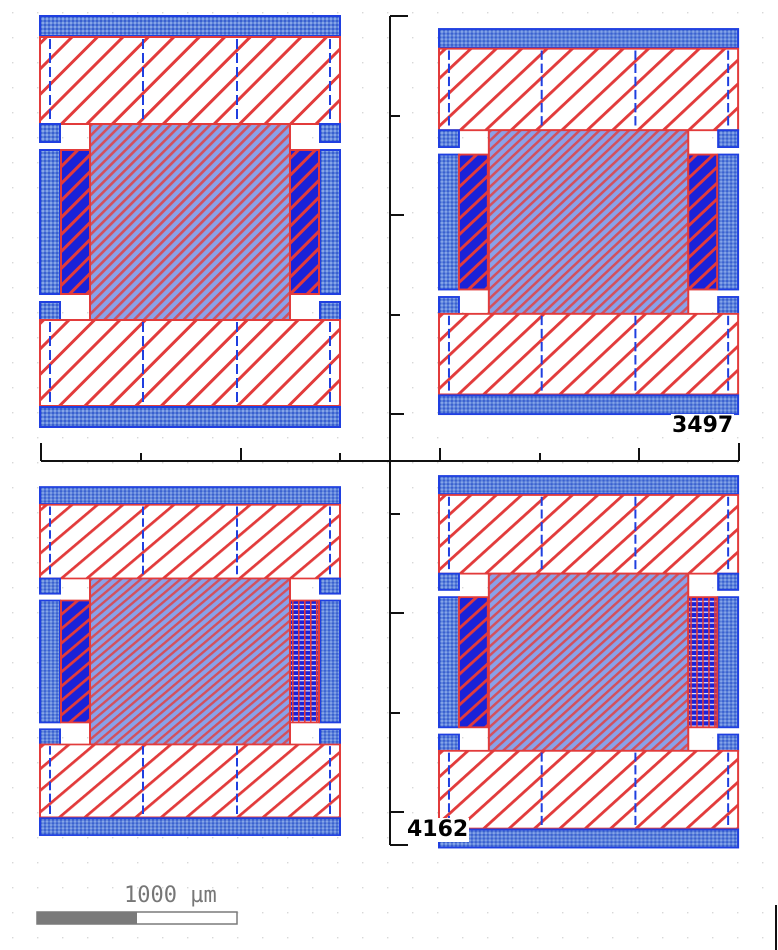 Image resolution: width=778 pixels, height=950 pixels. Describe the element at coordinates (398, 430) in the screenshot. I see `vertical-ruler` at that location.